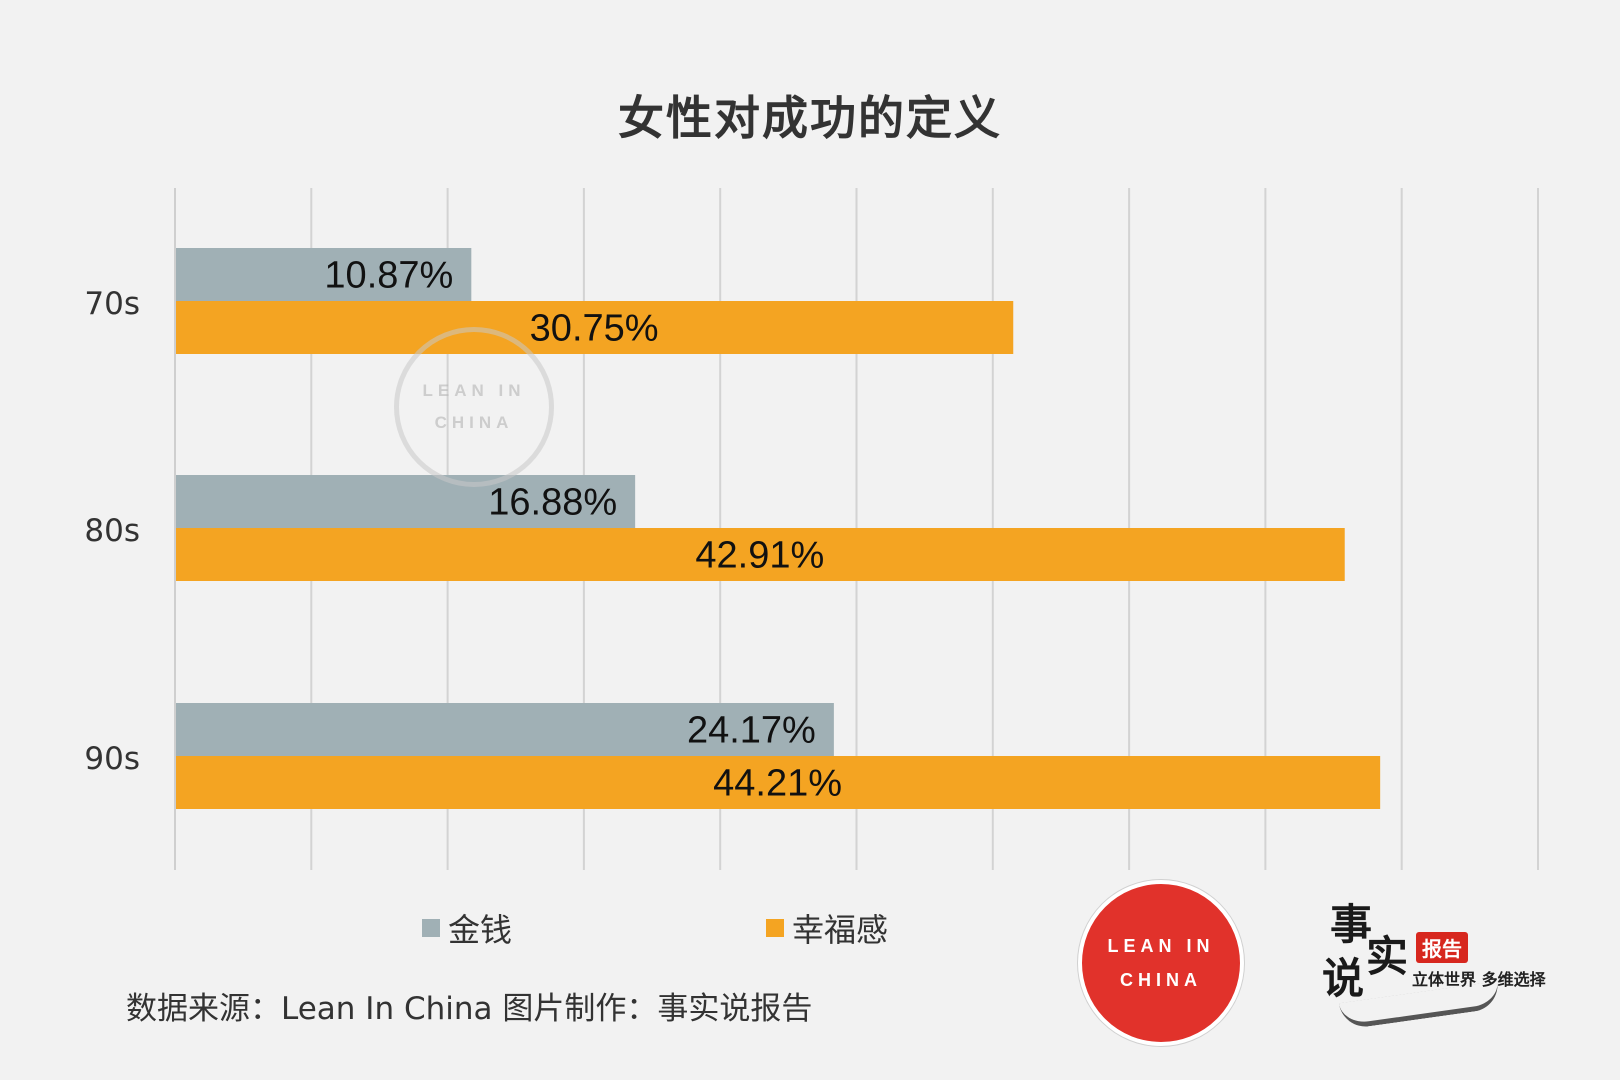 The height and width of the screenshot is (1080, 1620). What do you see at coordinates (751, 731) in the screenshot?
I see `data-label: 24.17%` at bounding box center [751, 731].